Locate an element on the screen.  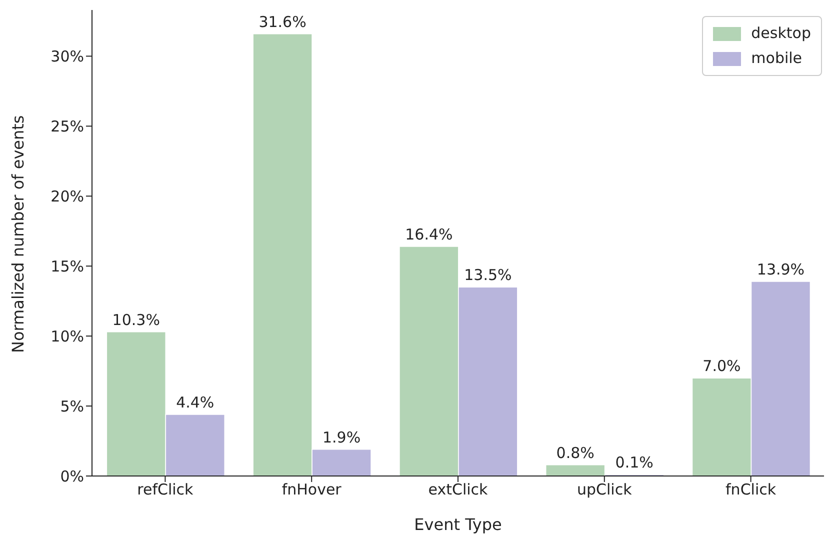
data-label: 1.9% is located at coordinates (341, 437).